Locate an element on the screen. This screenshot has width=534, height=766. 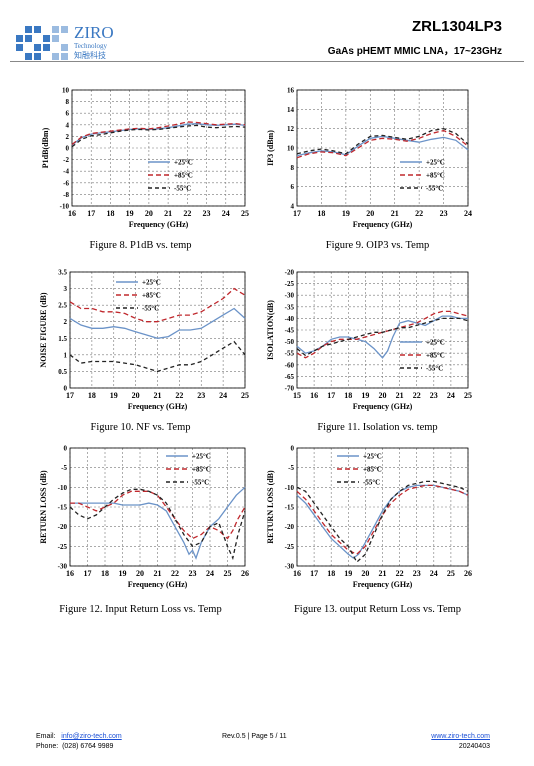
x-tick-label: 18 is located at coordinates (331, 573).